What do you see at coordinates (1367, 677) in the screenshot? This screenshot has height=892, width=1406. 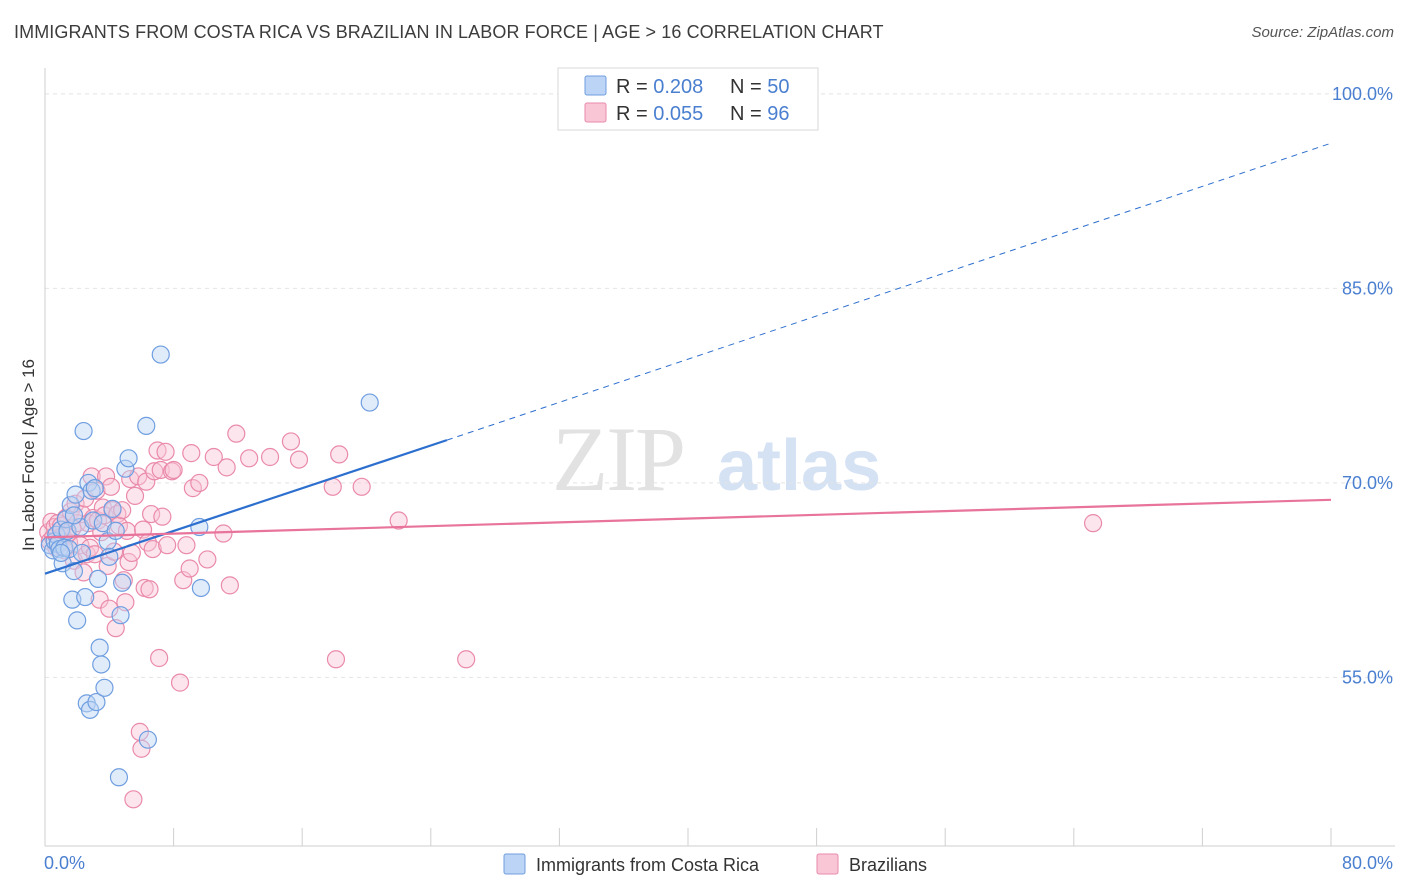 I see `y-tick-label: 55.0%` at bounding box center [1367, 677].